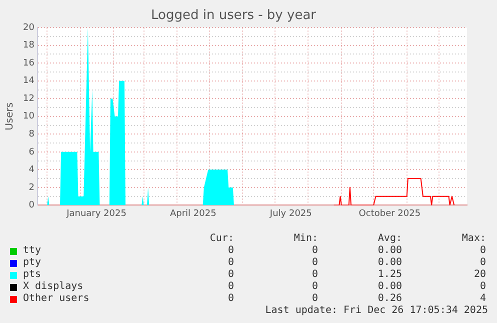 This screenshot has height=323, width=497. Describe the element at coordinates (32, 275) in the screenshot. I see `legend-label: pts` at that location.